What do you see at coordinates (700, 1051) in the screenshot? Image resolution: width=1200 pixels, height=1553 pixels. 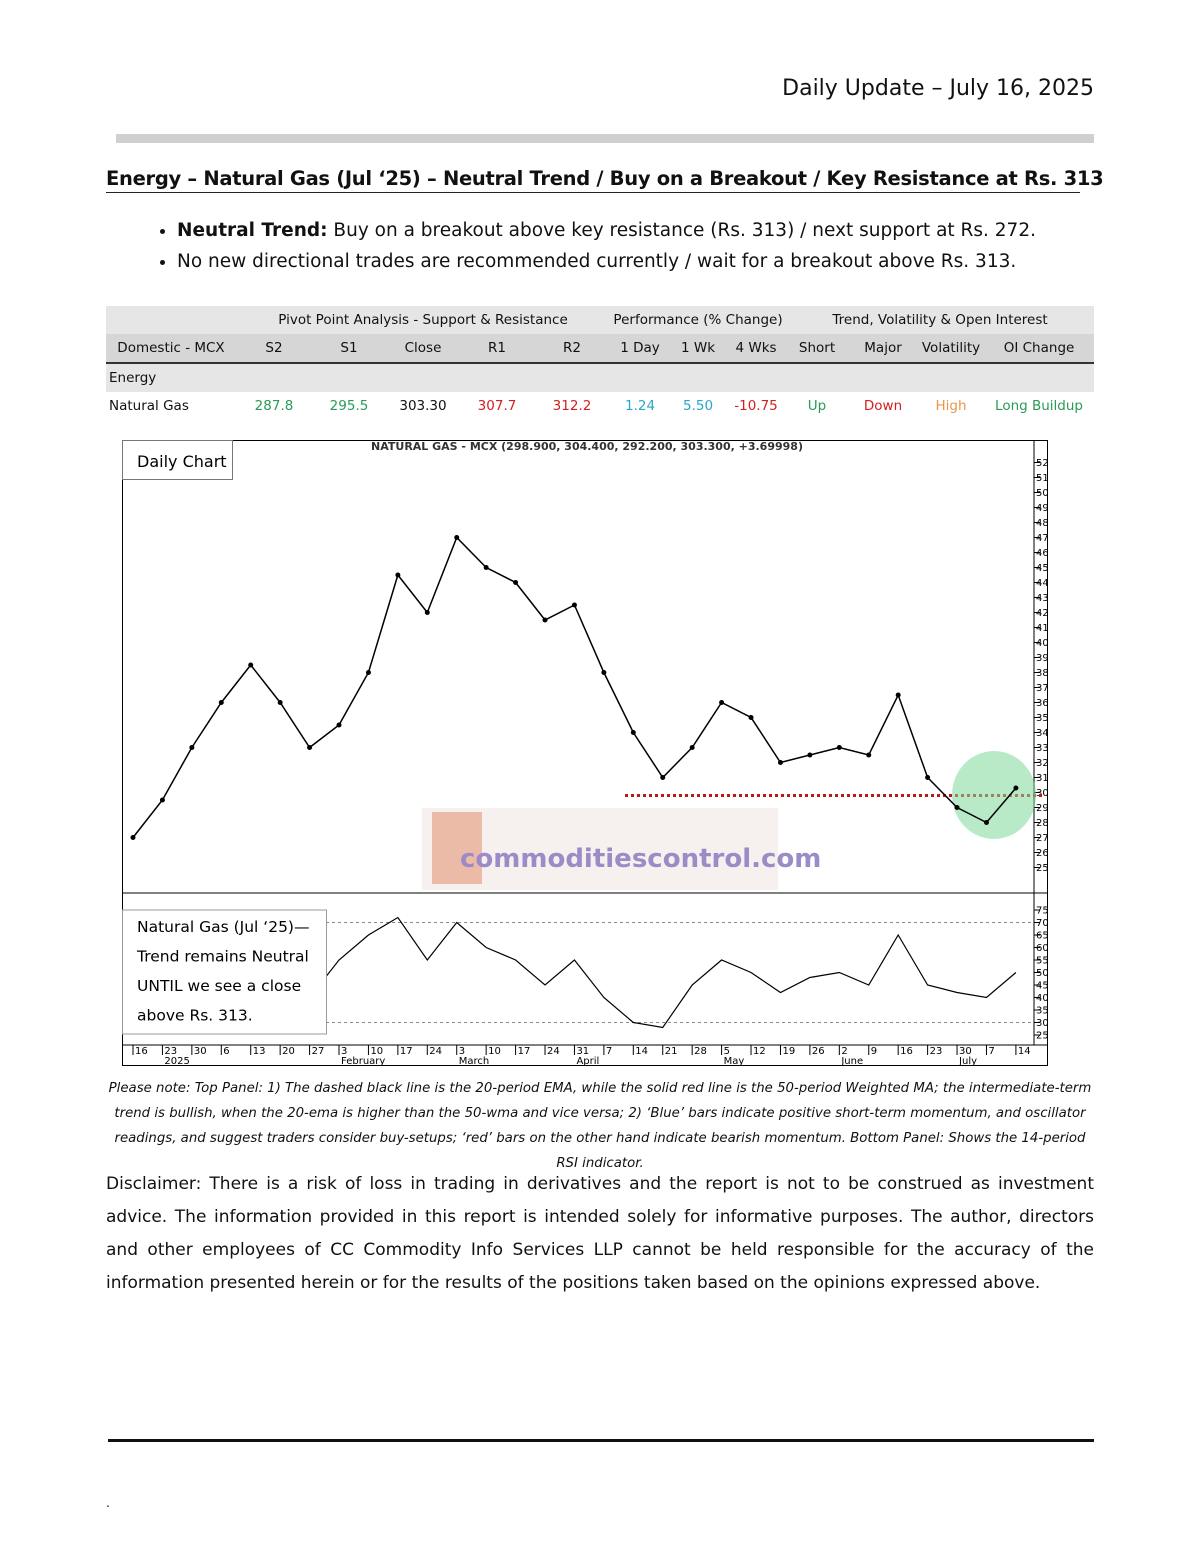 I see `x-tick-label: 28` at bounding box center [700, 1051].